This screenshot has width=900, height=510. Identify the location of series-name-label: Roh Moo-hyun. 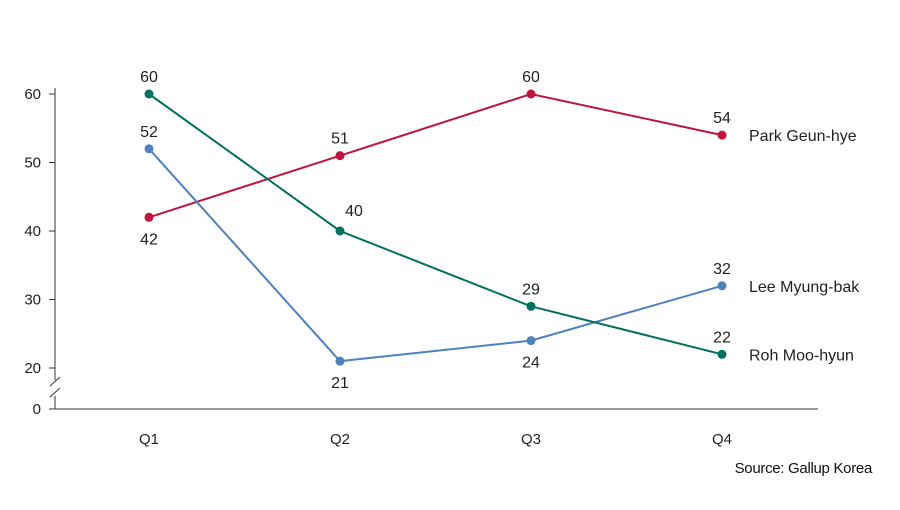
(801, 355).